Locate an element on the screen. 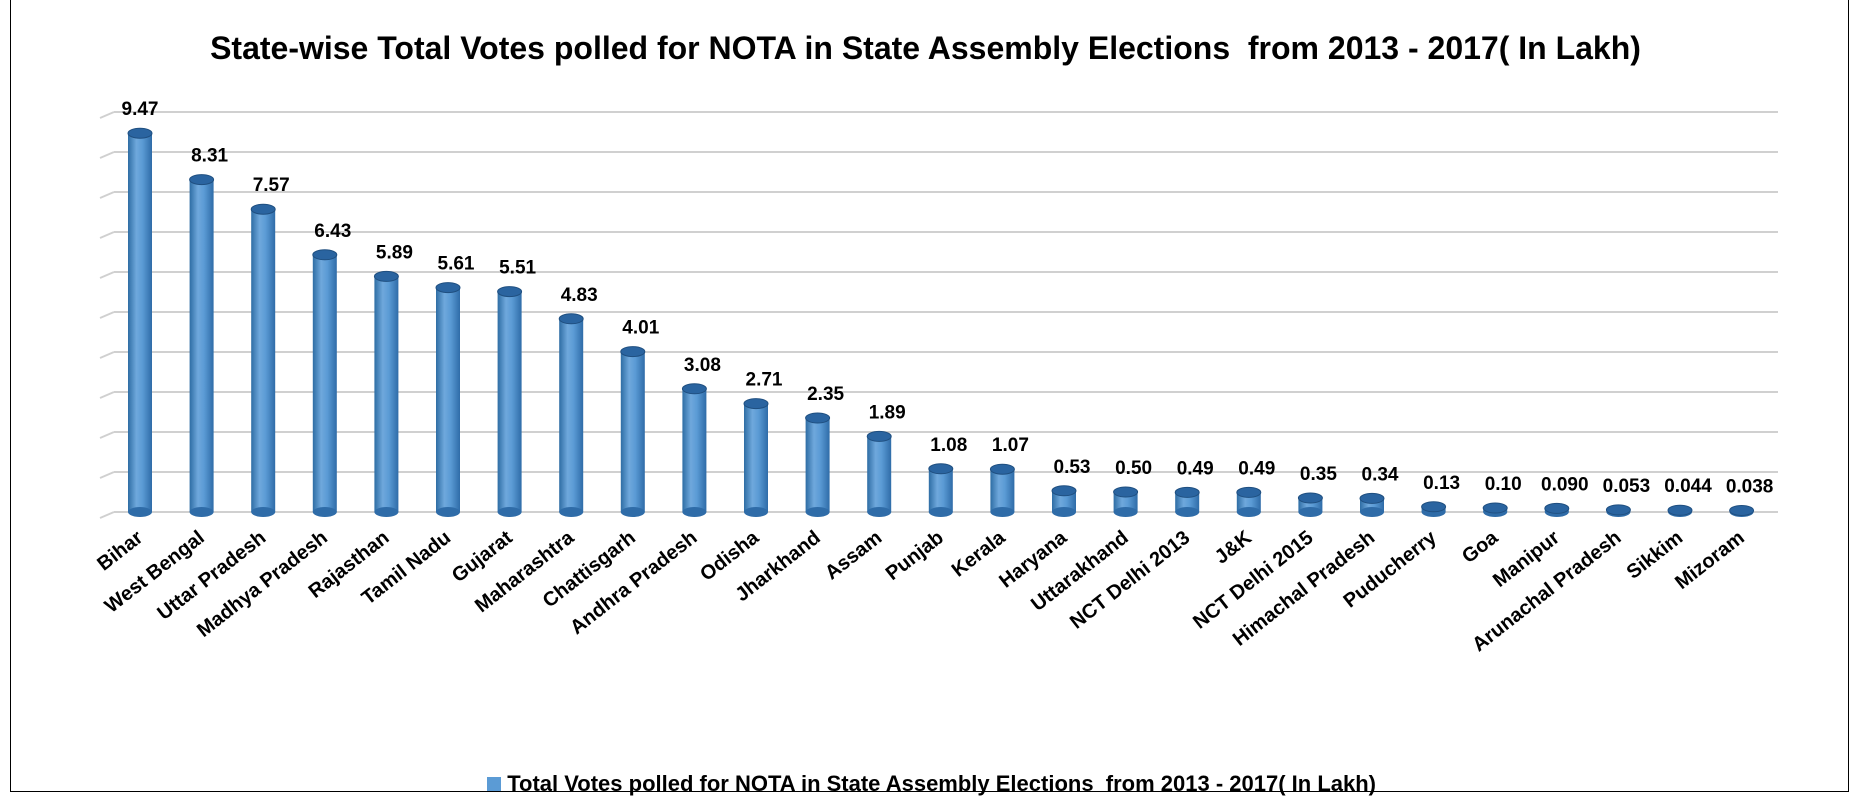 The image size is (1851, 797). x-tick-label: Assam is located at coordinates (853, 556).